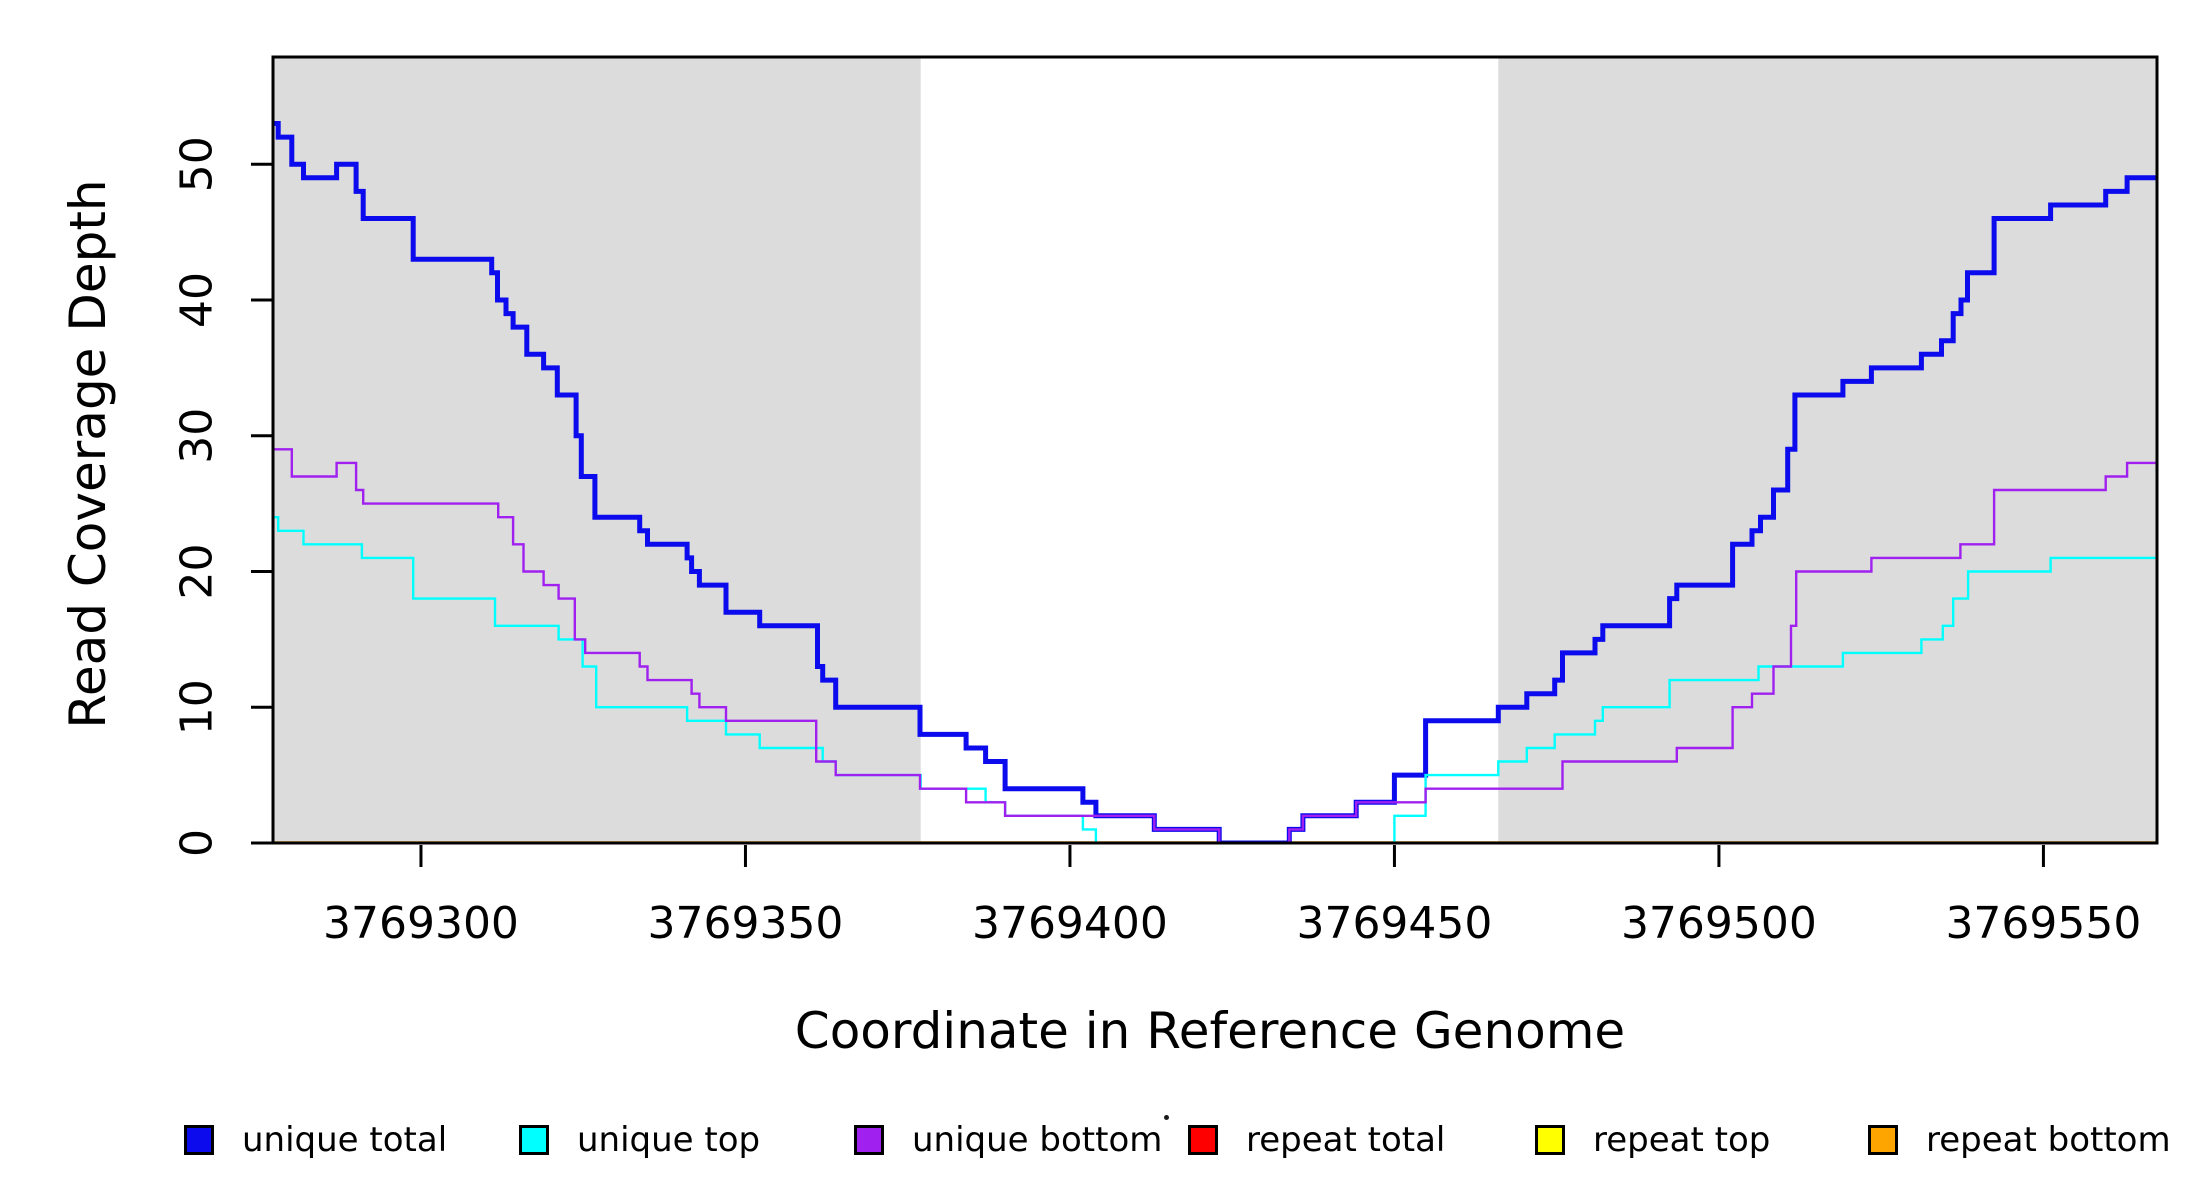  What do you see at coordinates (2043, 923) in the screenshot?
I see `x-tick-label: 3769550` at bounding box center [2043, 923].